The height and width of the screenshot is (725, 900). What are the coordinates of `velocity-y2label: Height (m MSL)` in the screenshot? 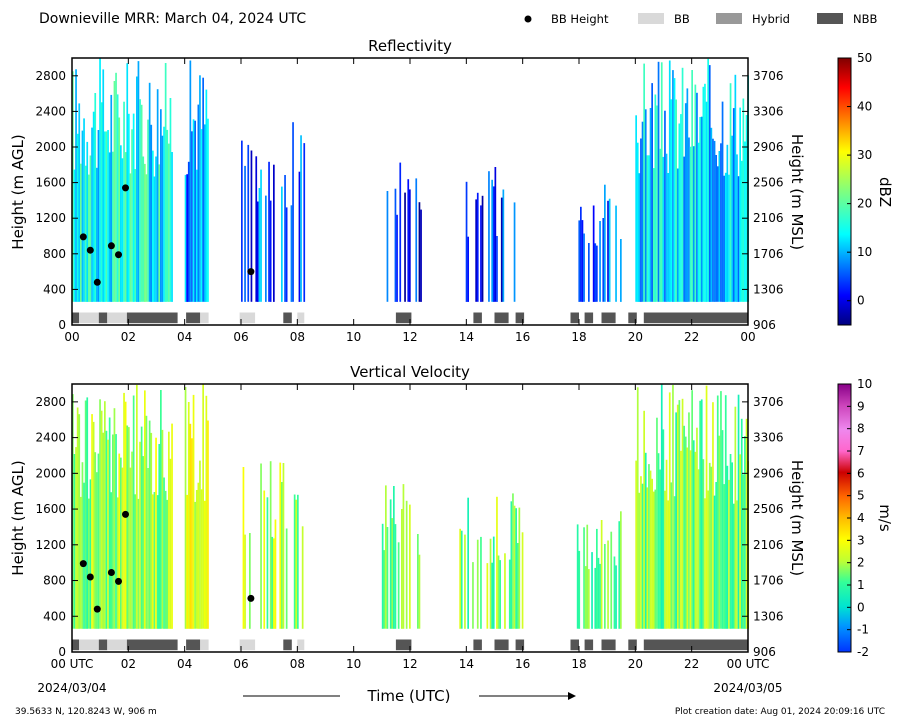 It's located at (797, 518).